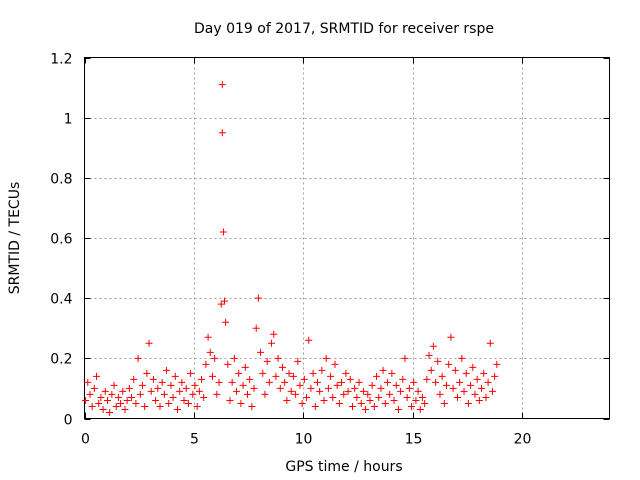 The height and width of the screenshot is (480, 640). Describe the element at coordinates (523, 440) in the screenshot. I see `x-tick-label: 20` at that location.